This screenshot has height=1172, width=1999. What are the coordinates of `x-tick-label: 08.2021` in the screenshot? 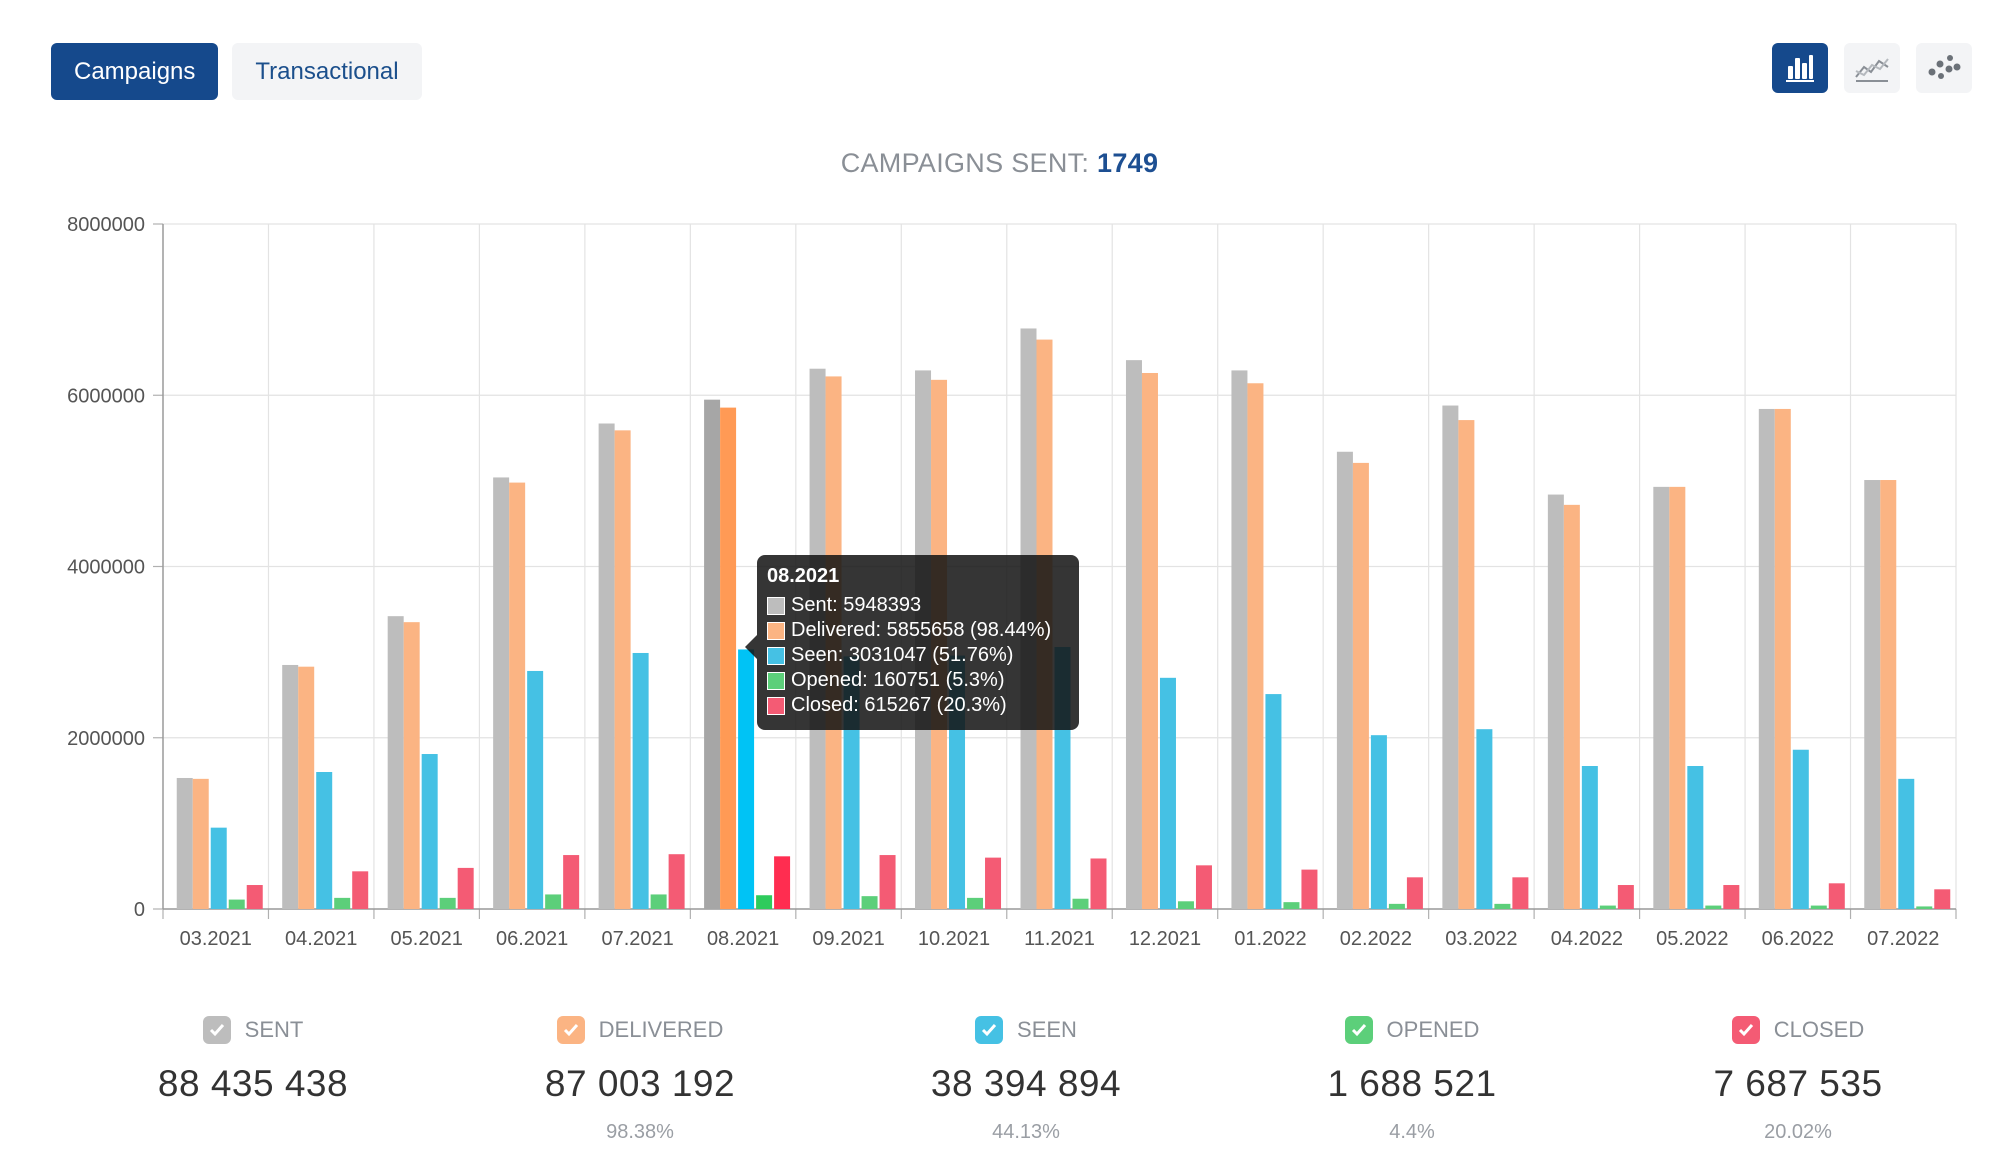 It's located at (743, 939).